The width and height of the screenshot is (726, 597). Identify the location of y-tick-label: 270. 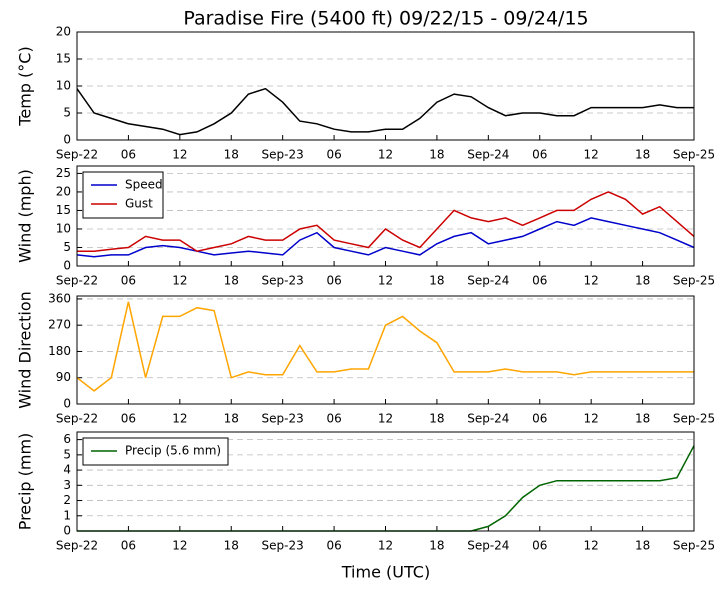
(59, 325).